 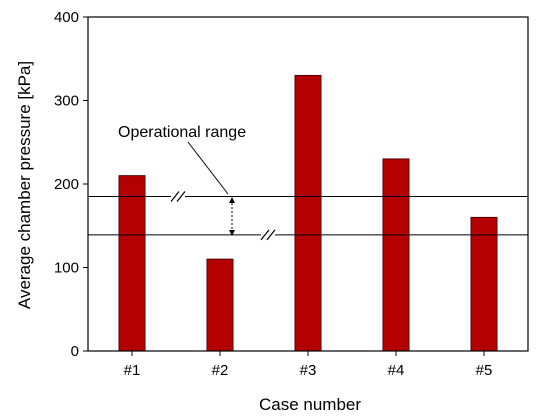 I want to click on y-tick-label: 0, so click(x=75, y=351).